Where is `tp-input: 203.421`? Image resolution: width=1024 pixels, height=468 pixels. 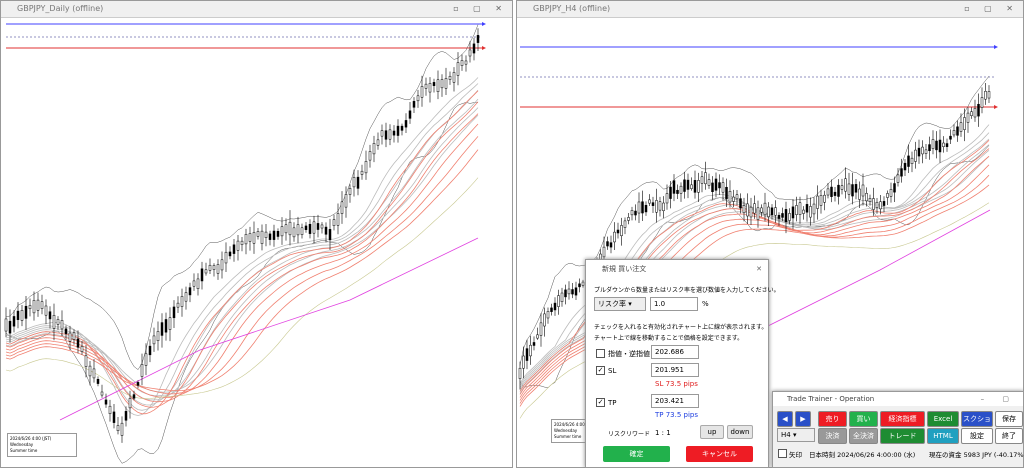
tp-input: 203.421 is located at coordinates (675, 401).